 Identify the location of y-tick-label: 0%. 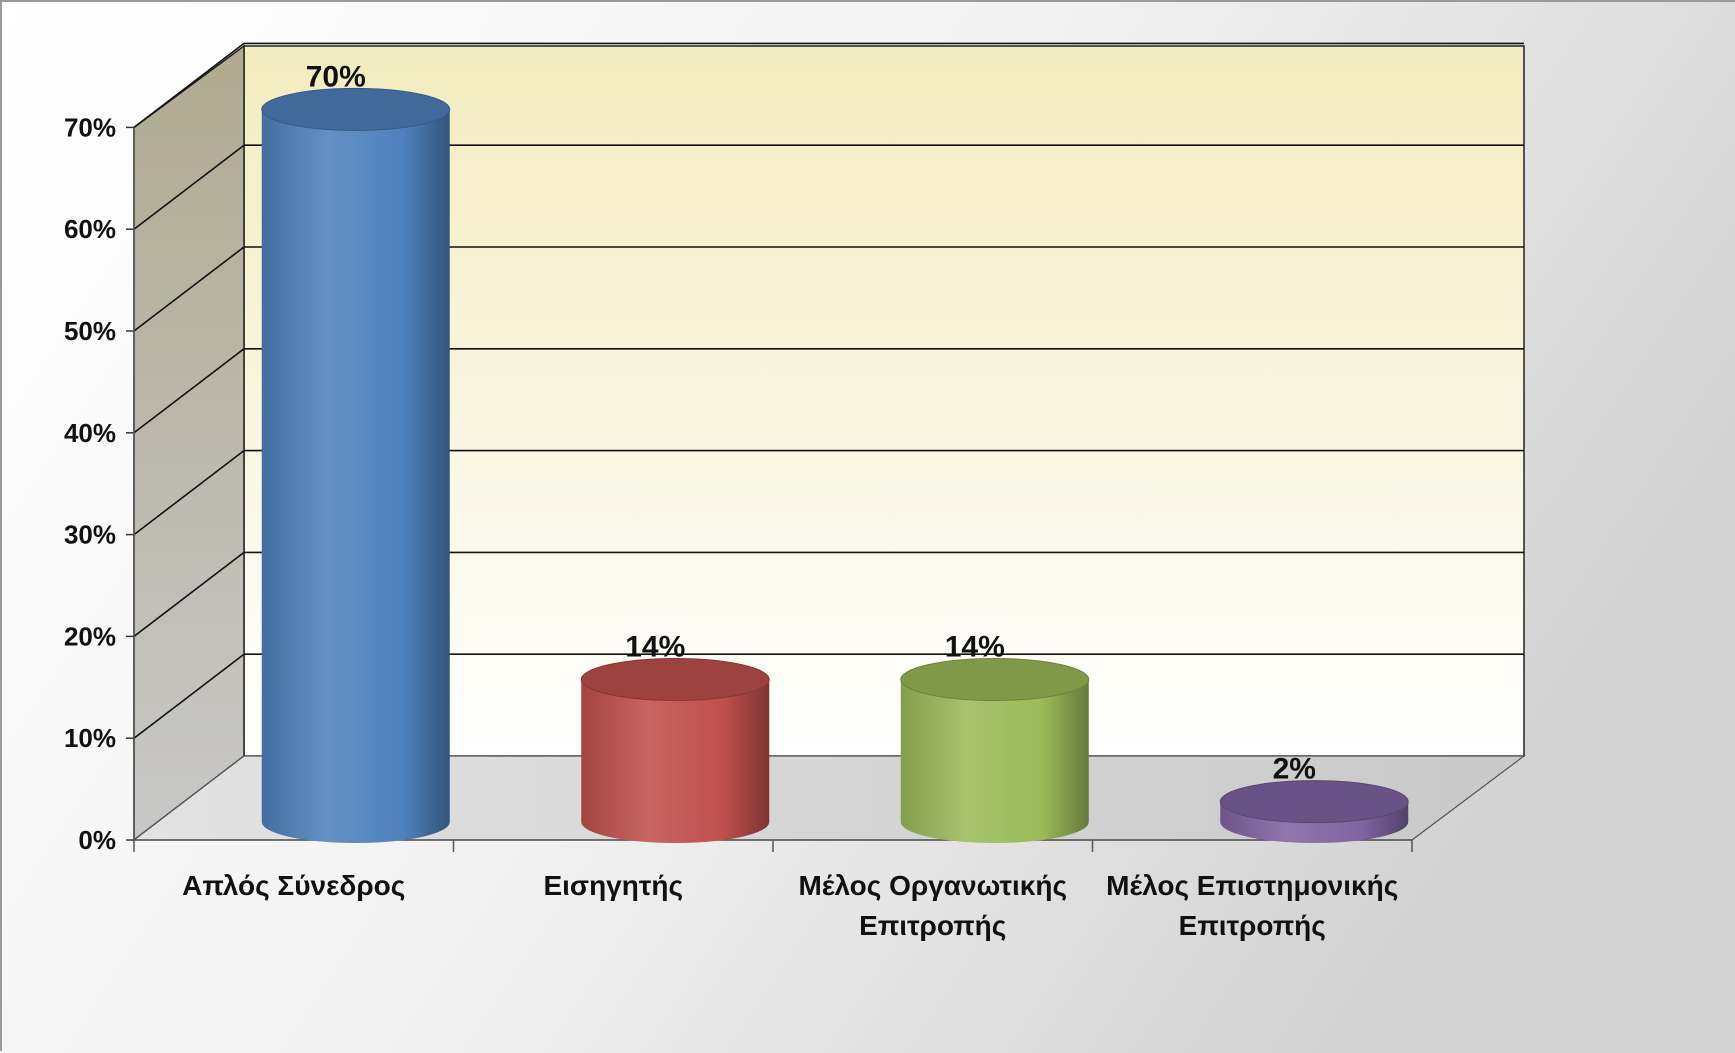
(97, 840).